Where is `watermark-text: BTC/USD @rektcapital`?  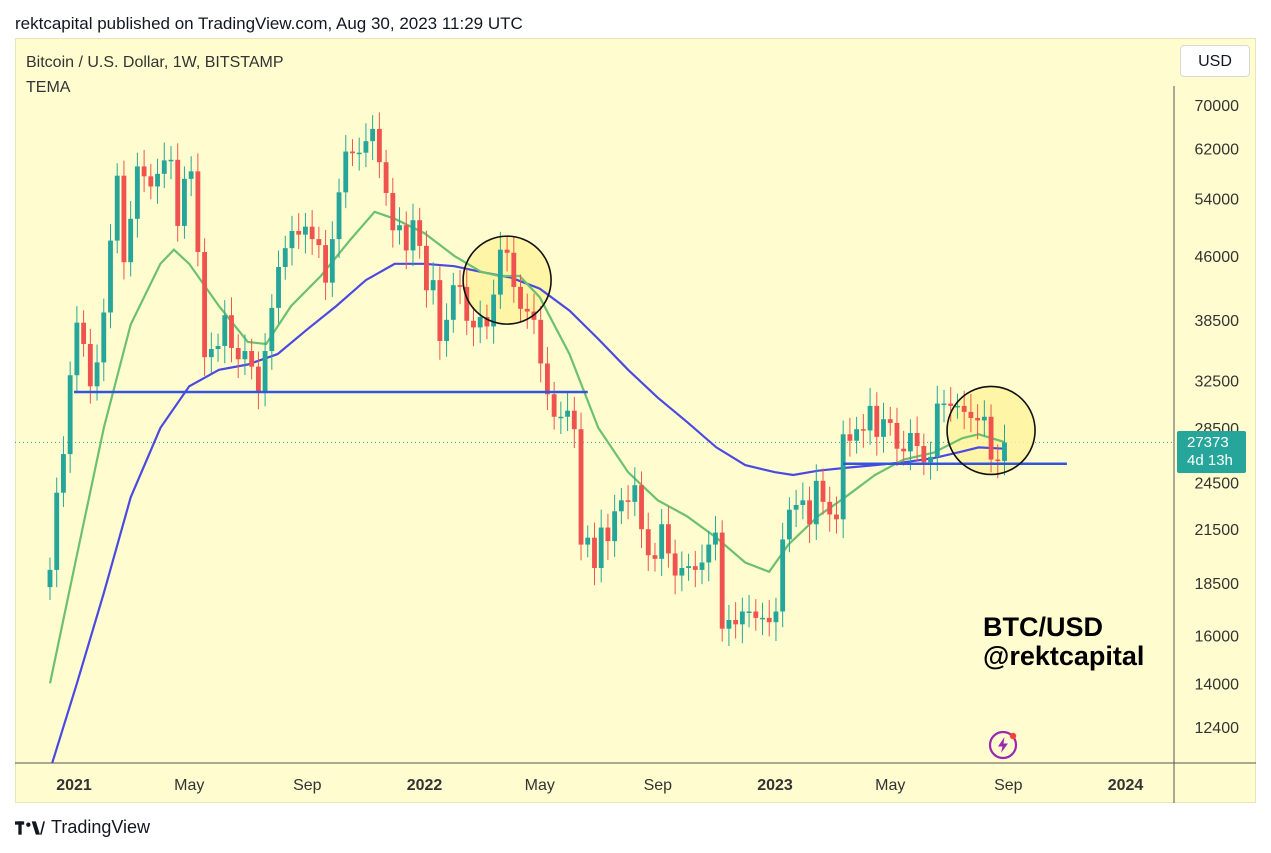
watermark-text: BTC/USD @rektcapital is located at coordinates (1063, 642).